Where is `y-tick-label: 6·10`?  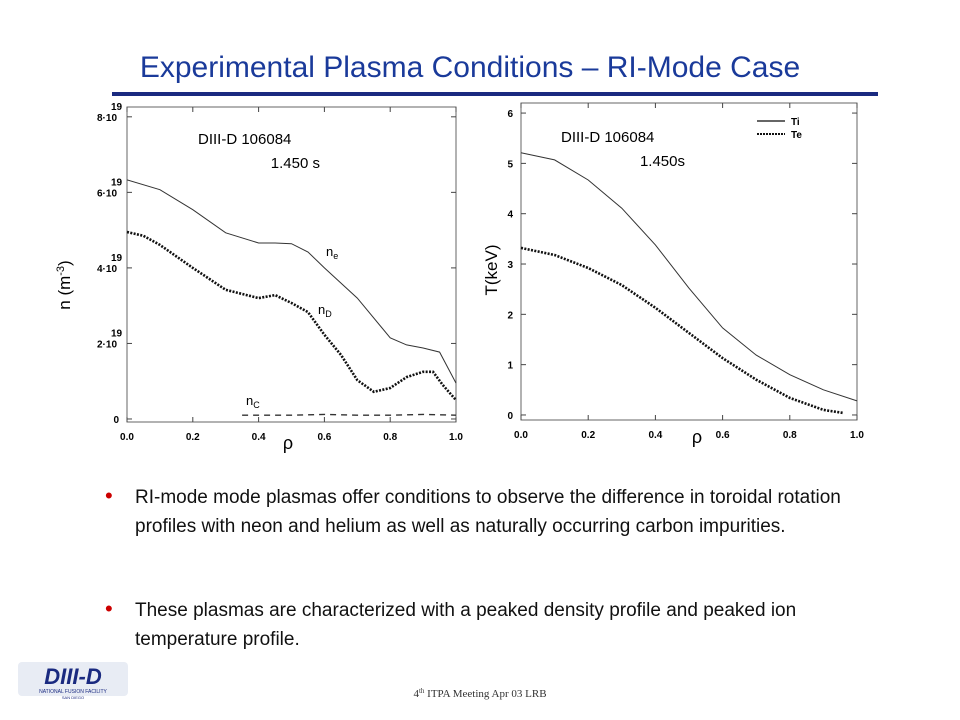 y-tick-label: 6·10 is located at coordinates (107, 193).